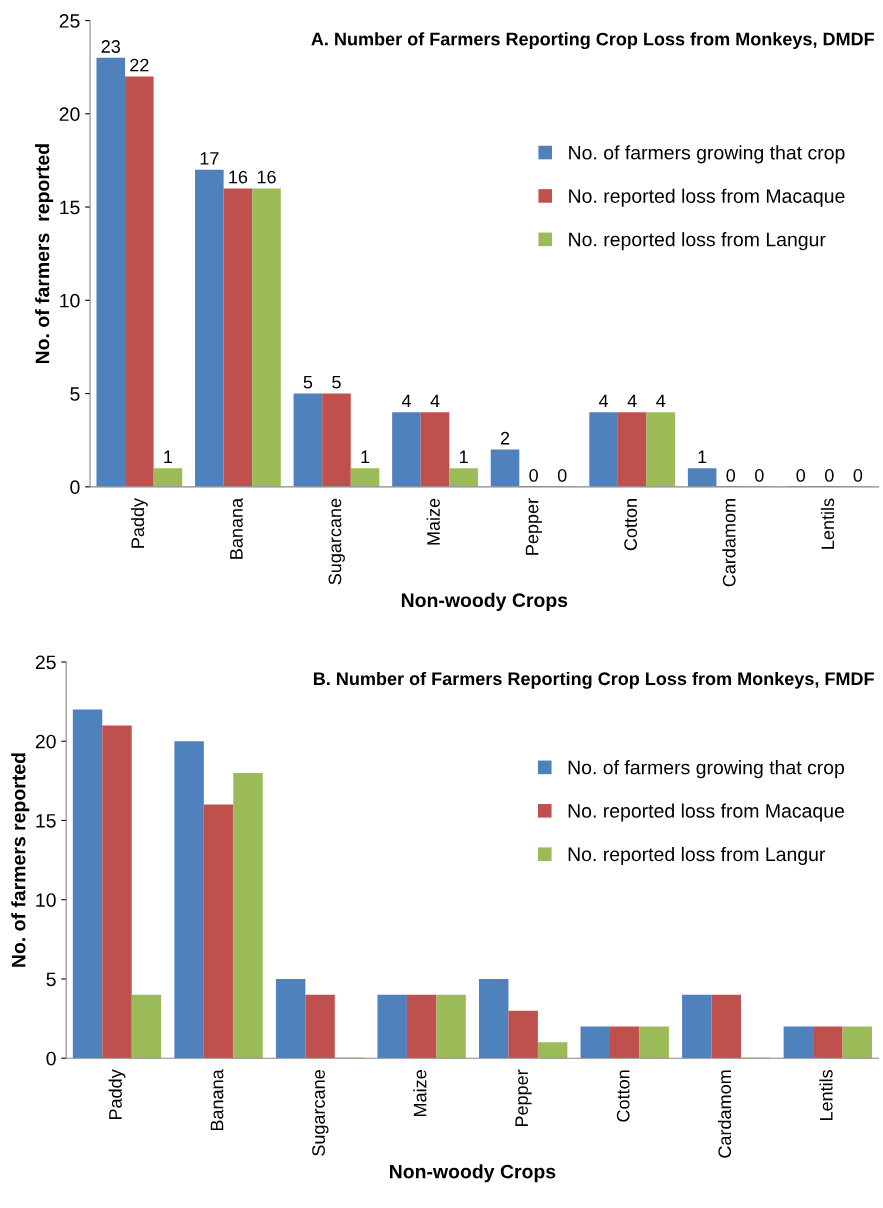  What do you see at coordinates (593, 680) in the screenshot?
I see `text: B. Number of Farmers Reporting Crop Loss from Monkeys, FMDF` at bounding box center [593, 680].